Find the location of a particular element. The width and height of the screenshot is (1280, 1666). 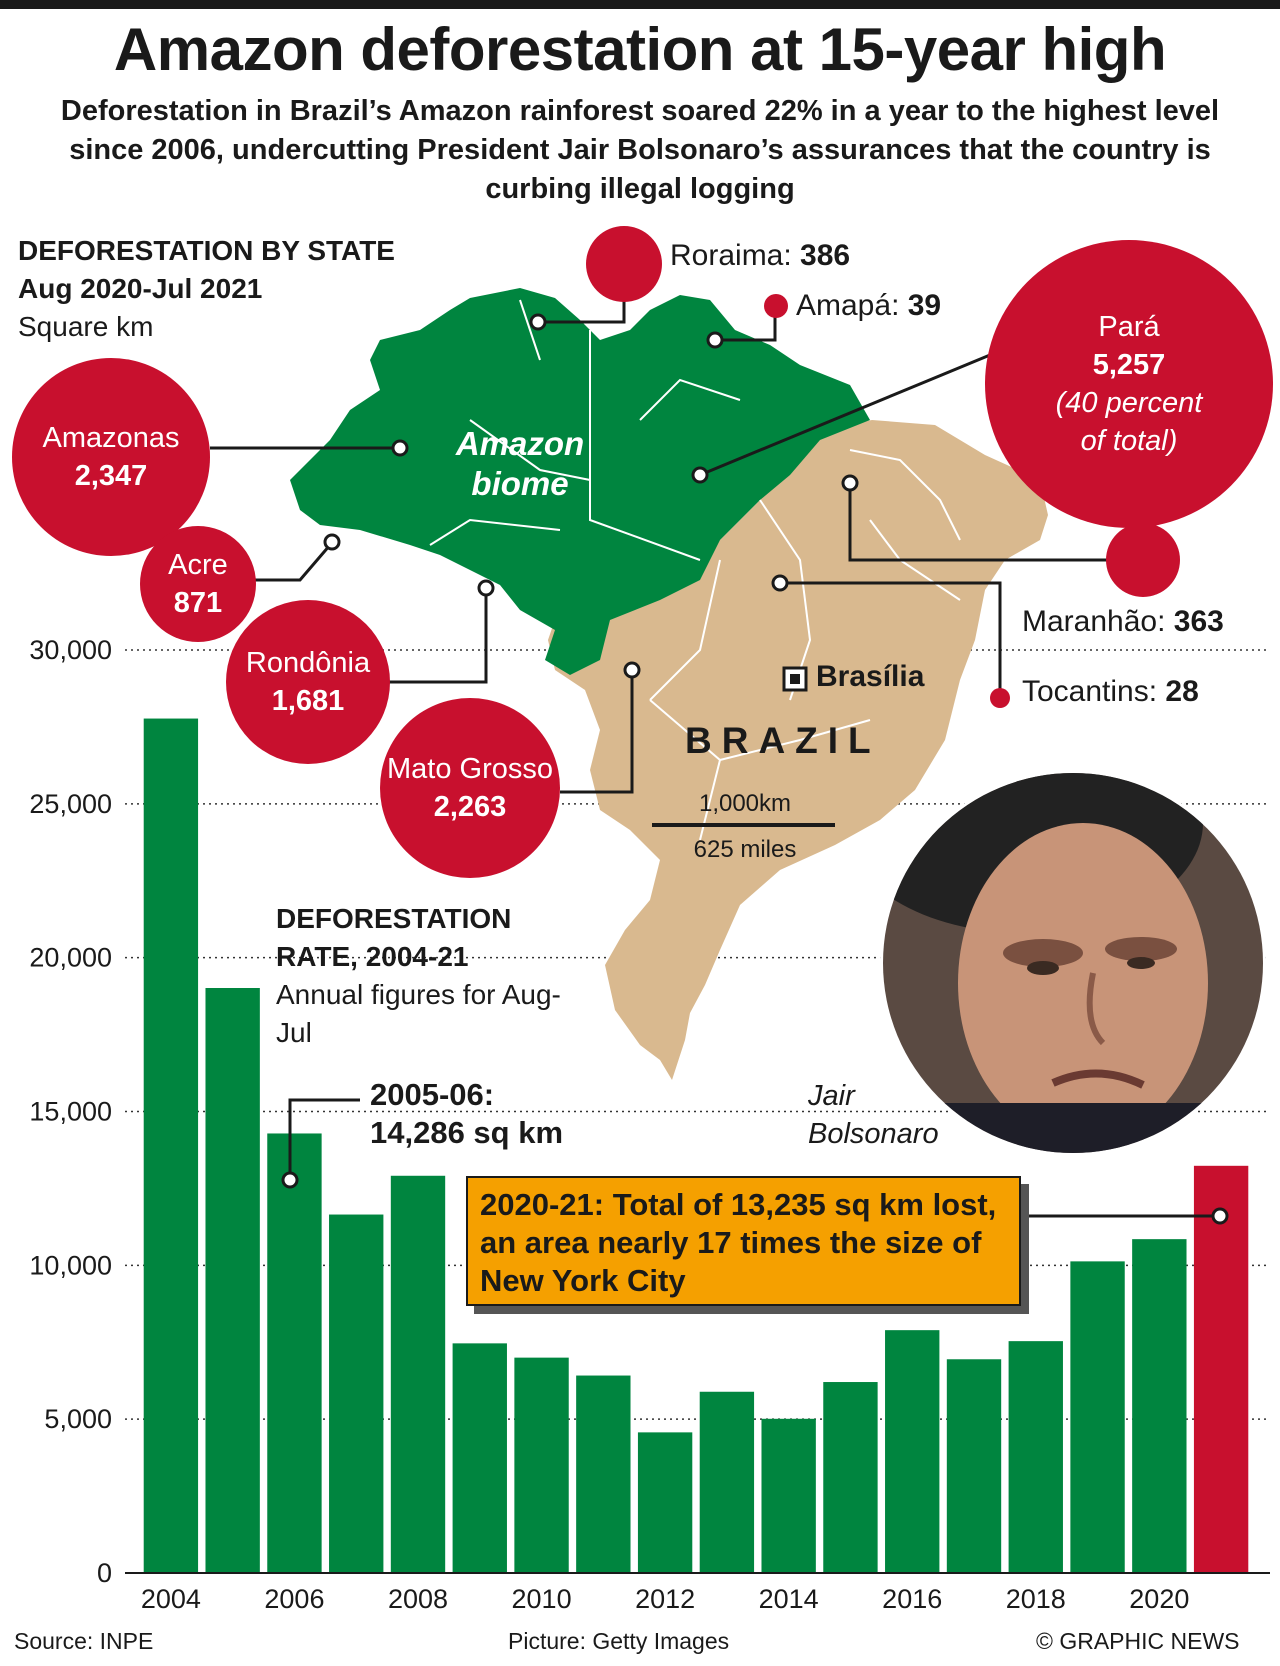

y-tick-label: 25,000 is located at coordinates (70, 804).